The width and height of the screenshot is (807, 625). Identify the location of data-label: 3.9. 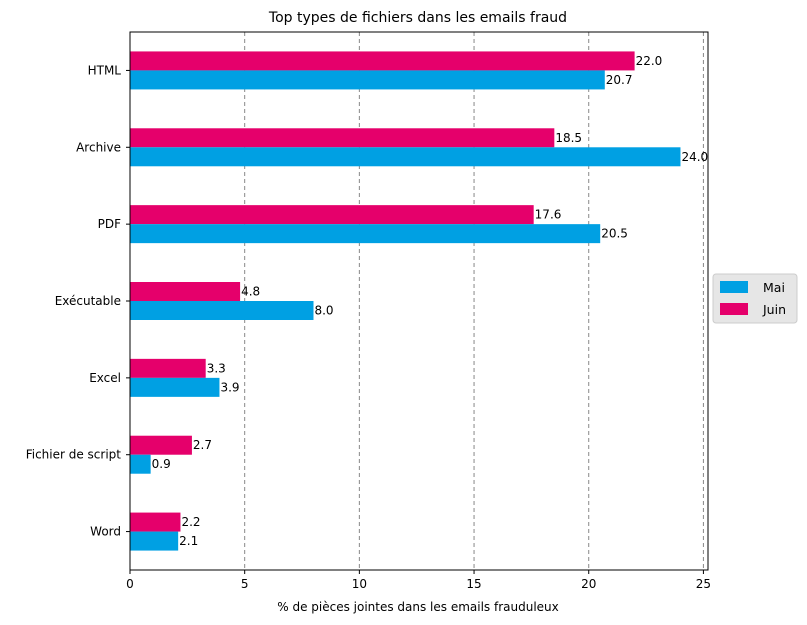
(229, 387).